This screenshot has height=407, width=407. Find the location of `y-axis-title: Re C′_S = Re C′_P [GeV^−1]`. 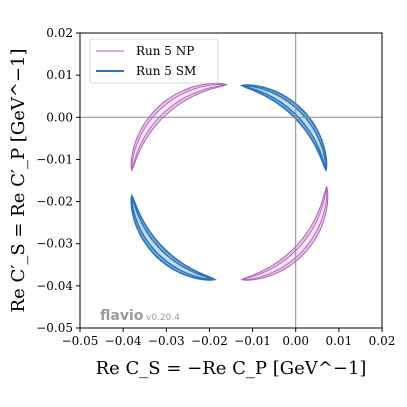

y-axis-title: Re C′_S = Re C′_P [GeV^−1] is located at coordinates (18, 181).